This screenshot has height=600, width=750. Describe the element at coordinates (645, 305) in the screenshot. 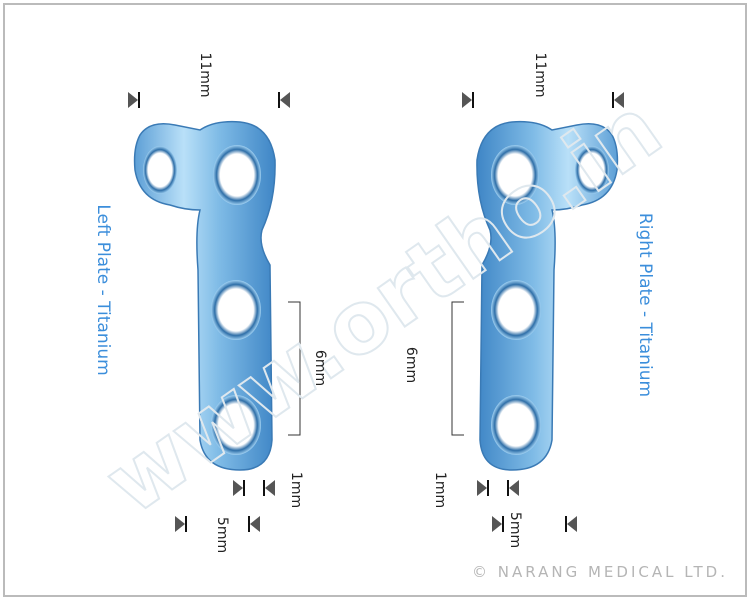

I see `plate-label: Right Plate - Titanium` at that location.